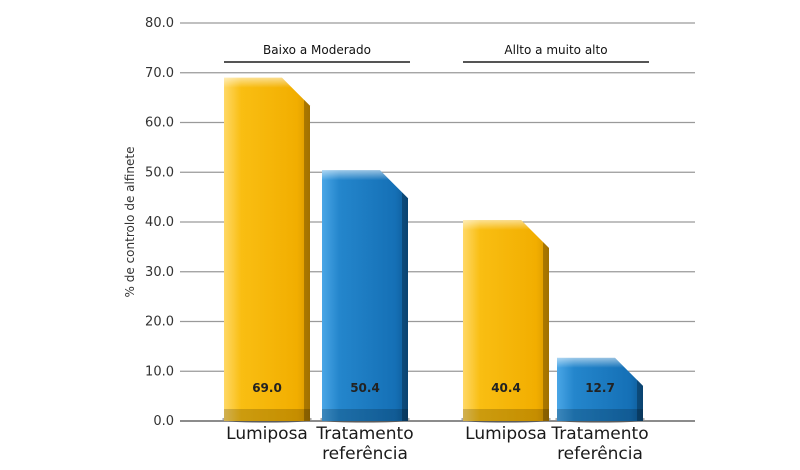 The height and width of the screenshot is (470, 800). What do you see at coordinates (159, 23) in the screenshot?
I see `y-tick-label: 80.0` at bounding box center [159, 23].